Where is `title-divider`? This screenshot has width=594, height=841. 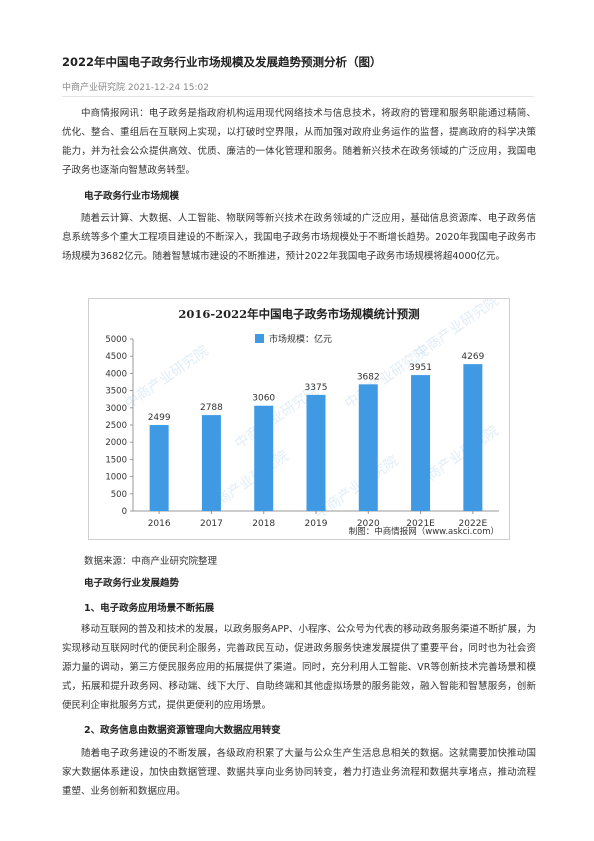
title-divider is located at coordinates (298, 96).